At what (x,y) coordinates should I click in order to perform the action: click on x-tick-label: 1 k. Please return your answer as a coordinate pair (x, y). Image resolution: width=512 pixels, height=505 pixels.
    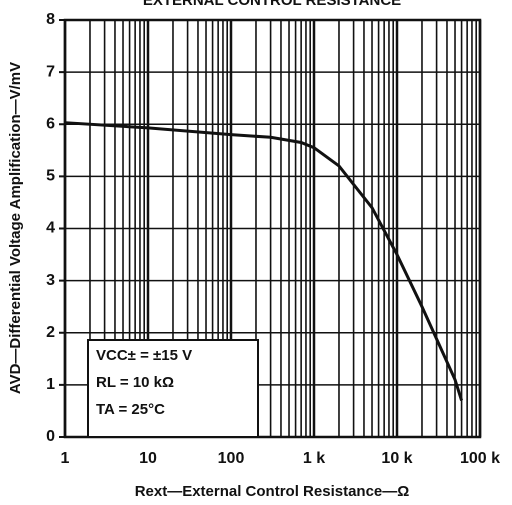
    Looking at the image, I should click on (314, 458).